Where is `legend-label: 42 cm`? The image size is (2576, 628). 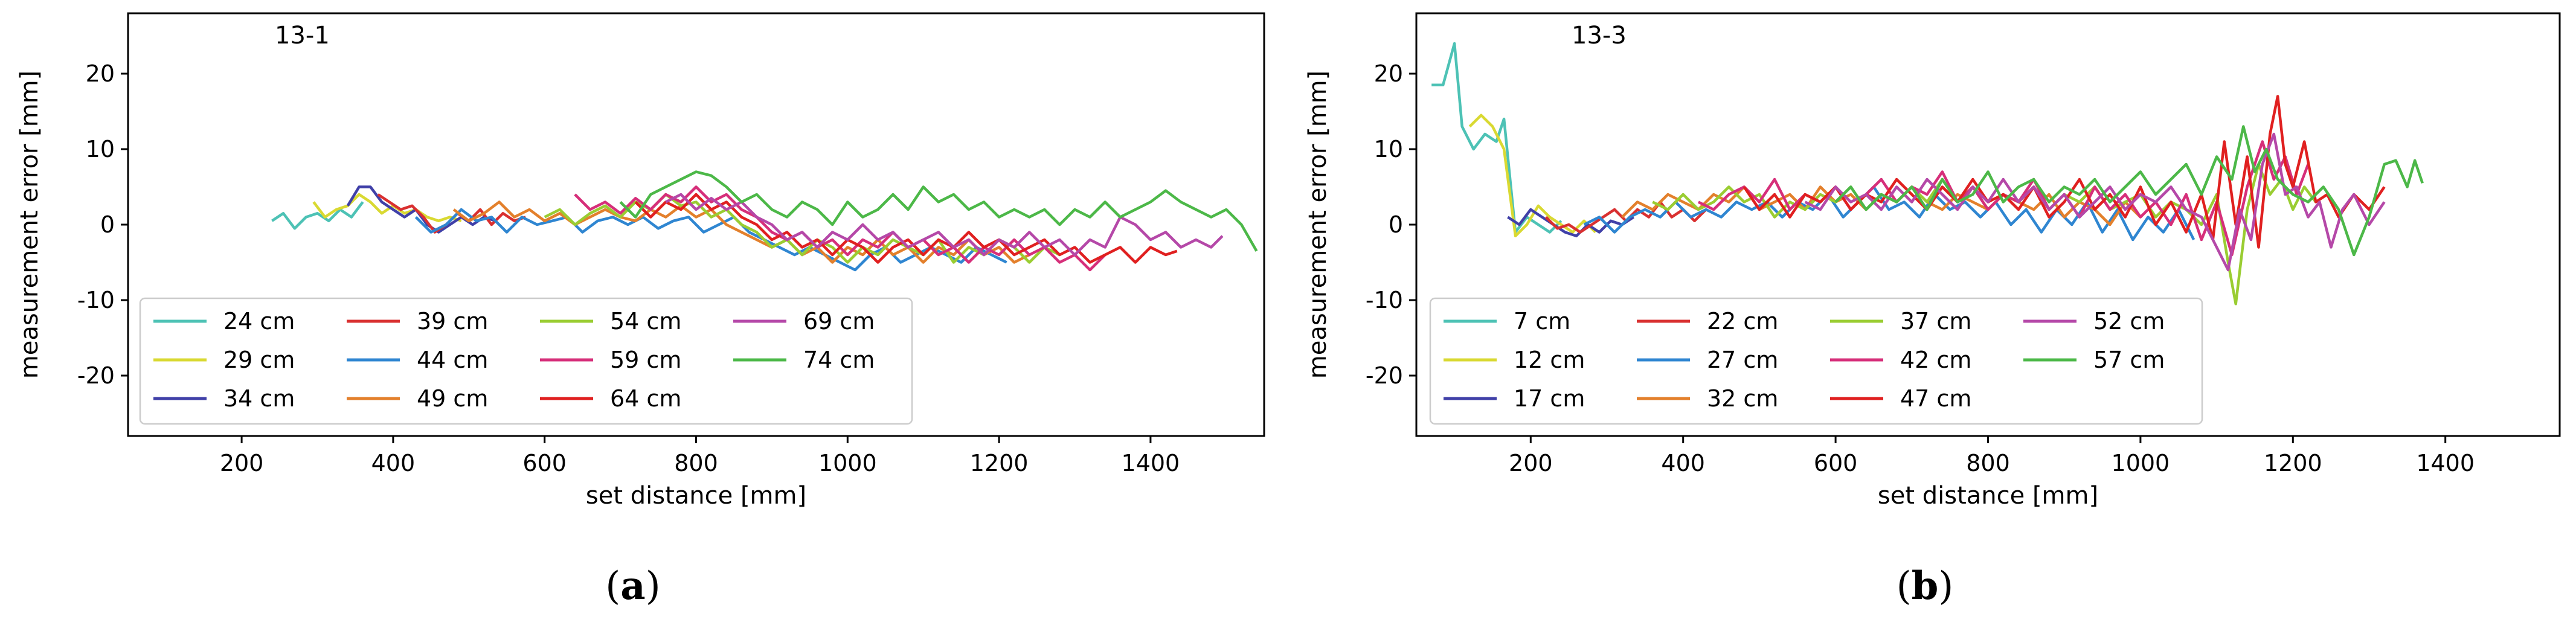 legend-label: 42 cm is located at coordinates (1935, 360).